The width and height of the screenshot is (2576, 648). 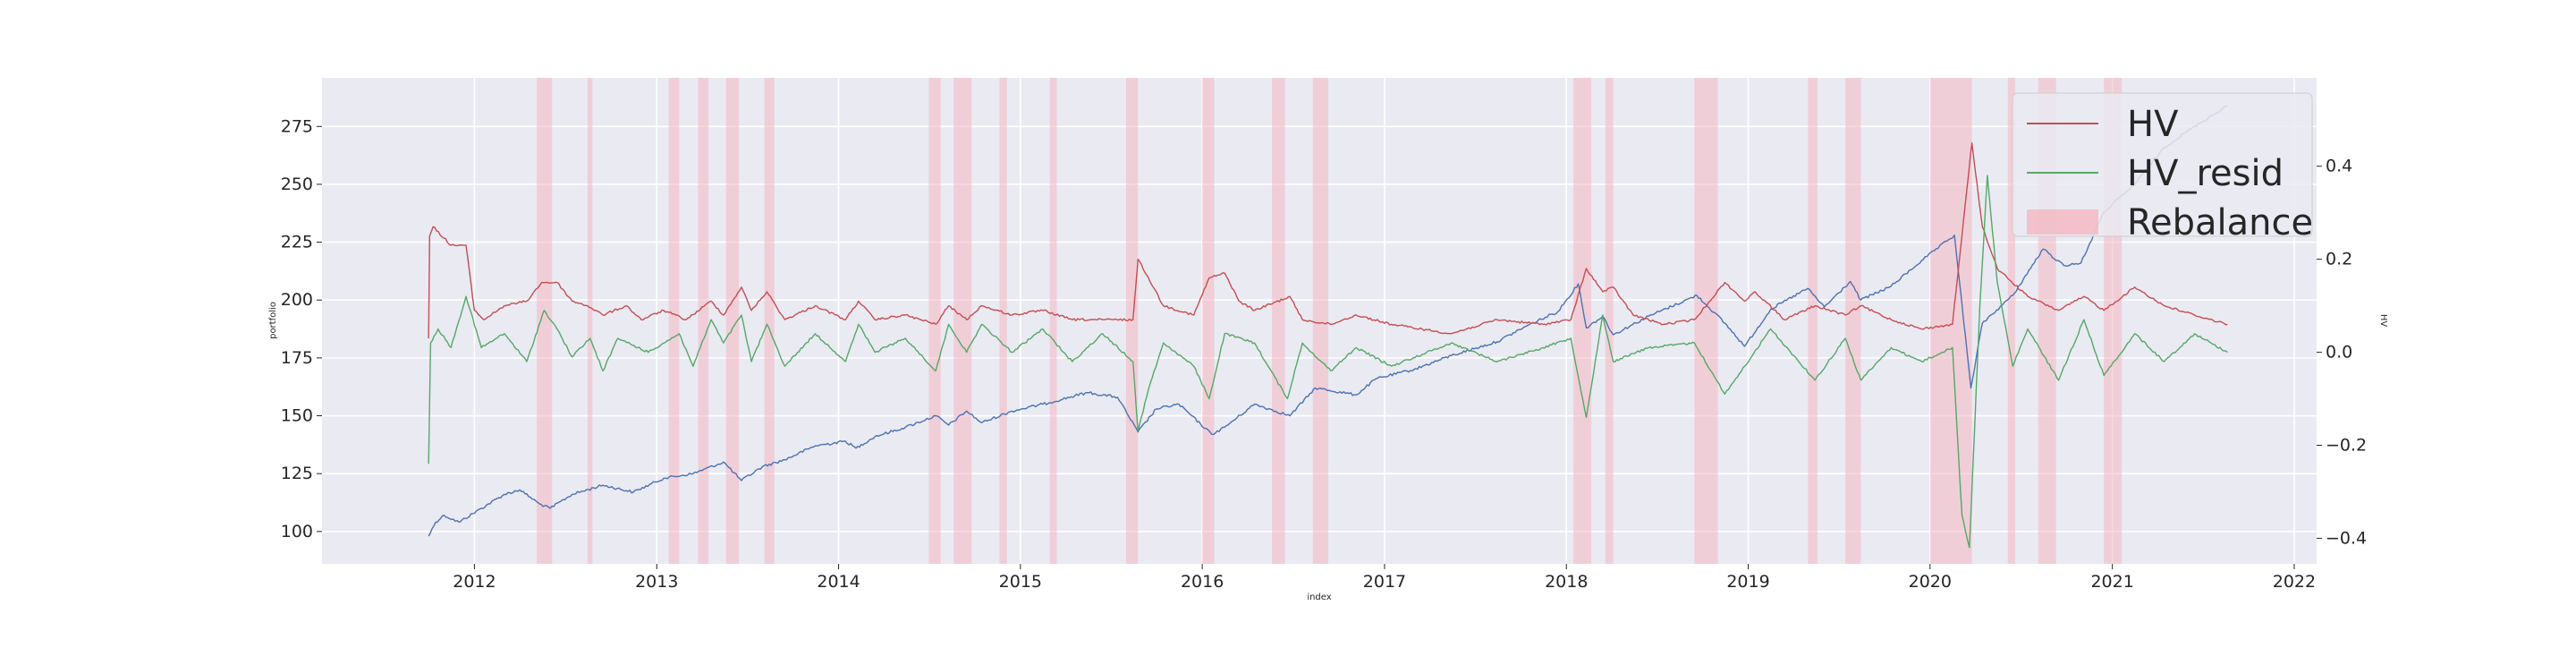 I want to click on x-tick-label: 2016, so click(x=1202, y=582).